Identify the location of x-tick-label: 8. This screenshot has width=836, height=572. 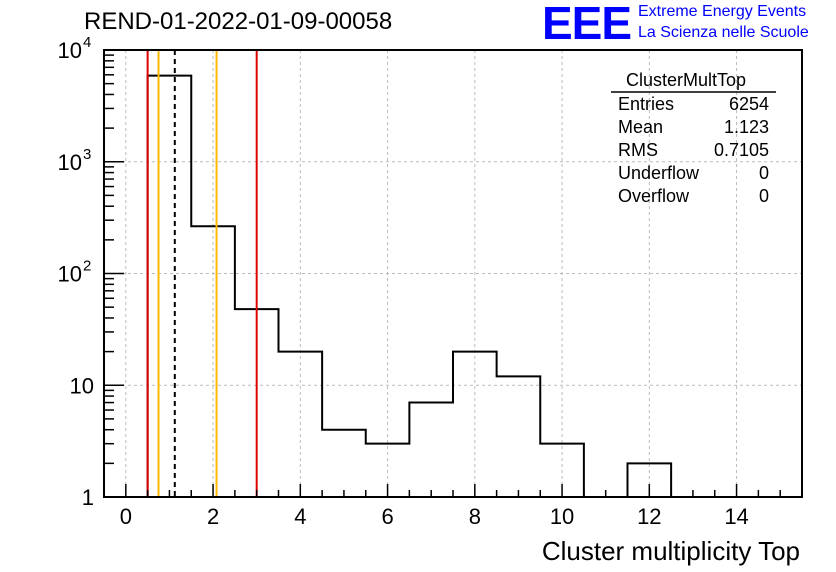
(475, 516).